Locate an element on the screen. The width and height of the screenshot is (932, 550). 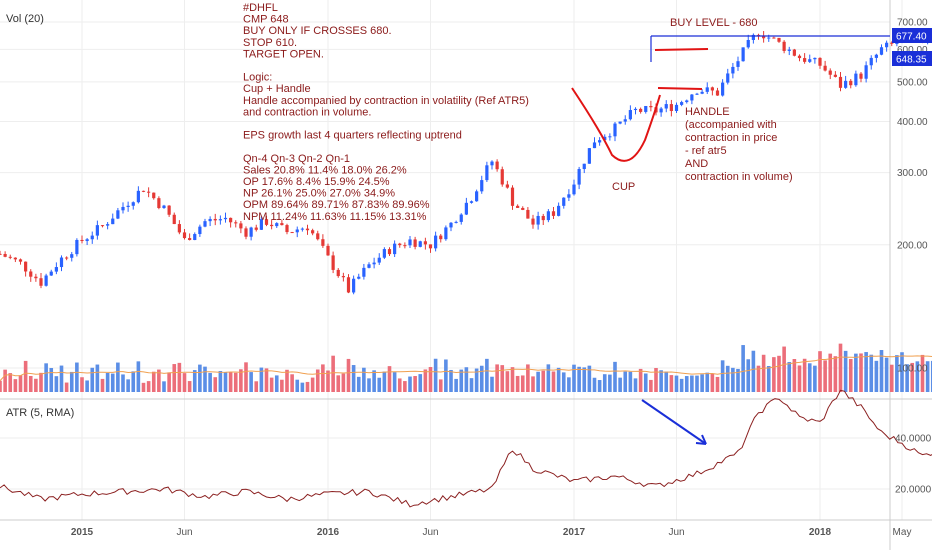
note-line: NP 26.1% 25.0% 27.0% 34.9% is located at coordinates (319, 194).